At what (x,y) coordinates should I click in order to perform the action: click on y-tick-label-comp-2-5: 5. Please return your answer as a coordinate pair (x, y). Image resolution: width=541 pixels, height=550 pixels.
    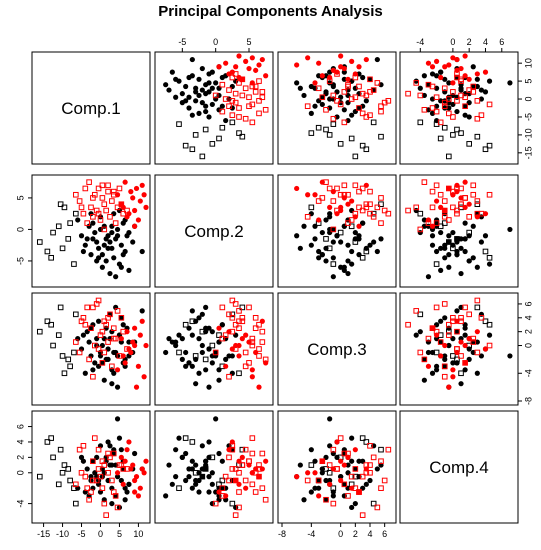
    Looking at the image, I should click on (20, 197).